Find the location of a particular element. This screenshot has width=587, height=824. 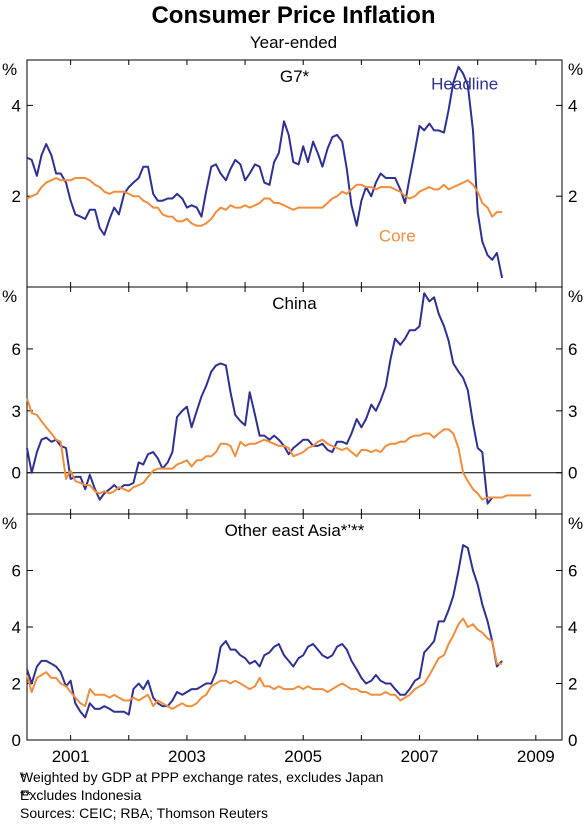

panel3-title: Other east Asia*’** is located at coordinates (295, 530).